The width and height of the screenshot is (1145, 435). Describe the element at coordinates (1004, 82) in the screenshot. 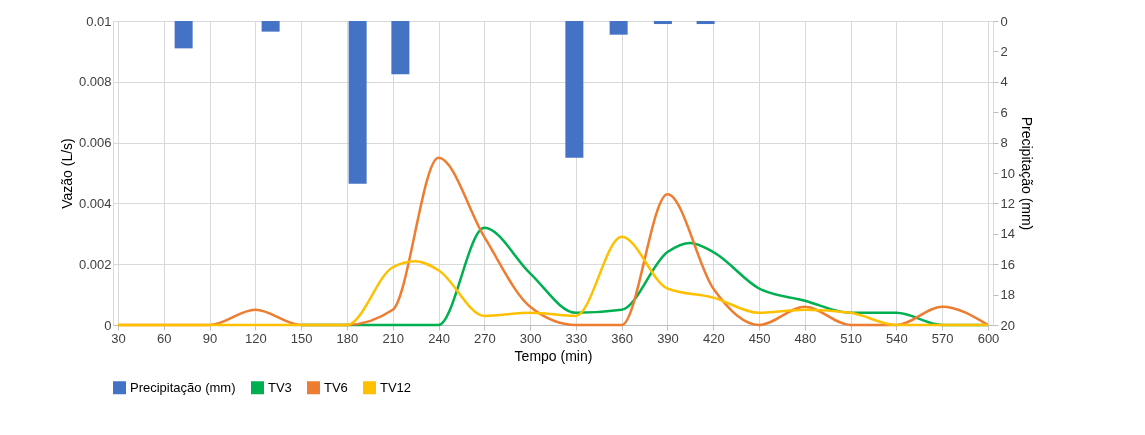

I see `y2-tick-label: 4` at that location.